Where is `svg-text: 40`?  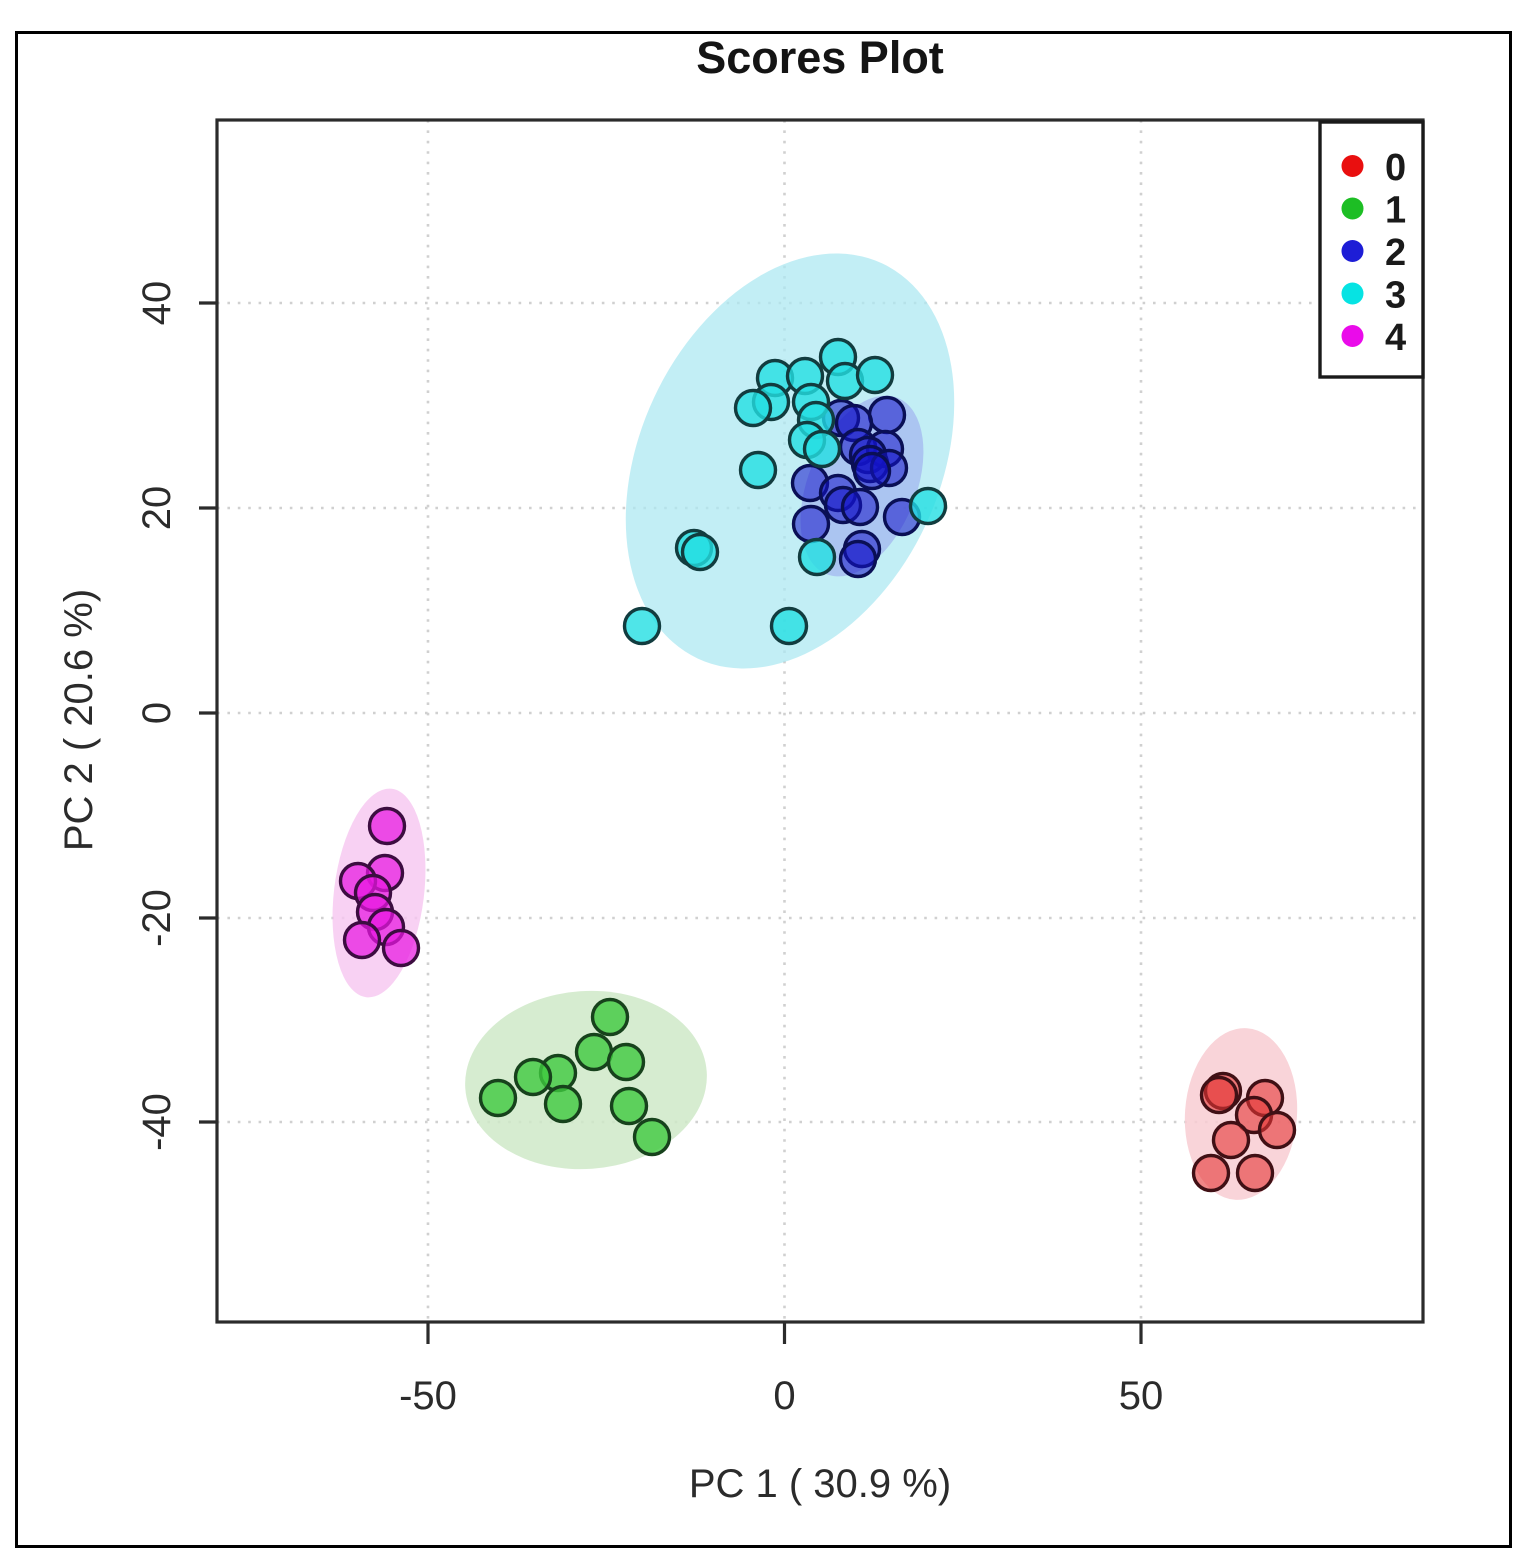
svg-text: 40 is located at coordinates (157, 303).